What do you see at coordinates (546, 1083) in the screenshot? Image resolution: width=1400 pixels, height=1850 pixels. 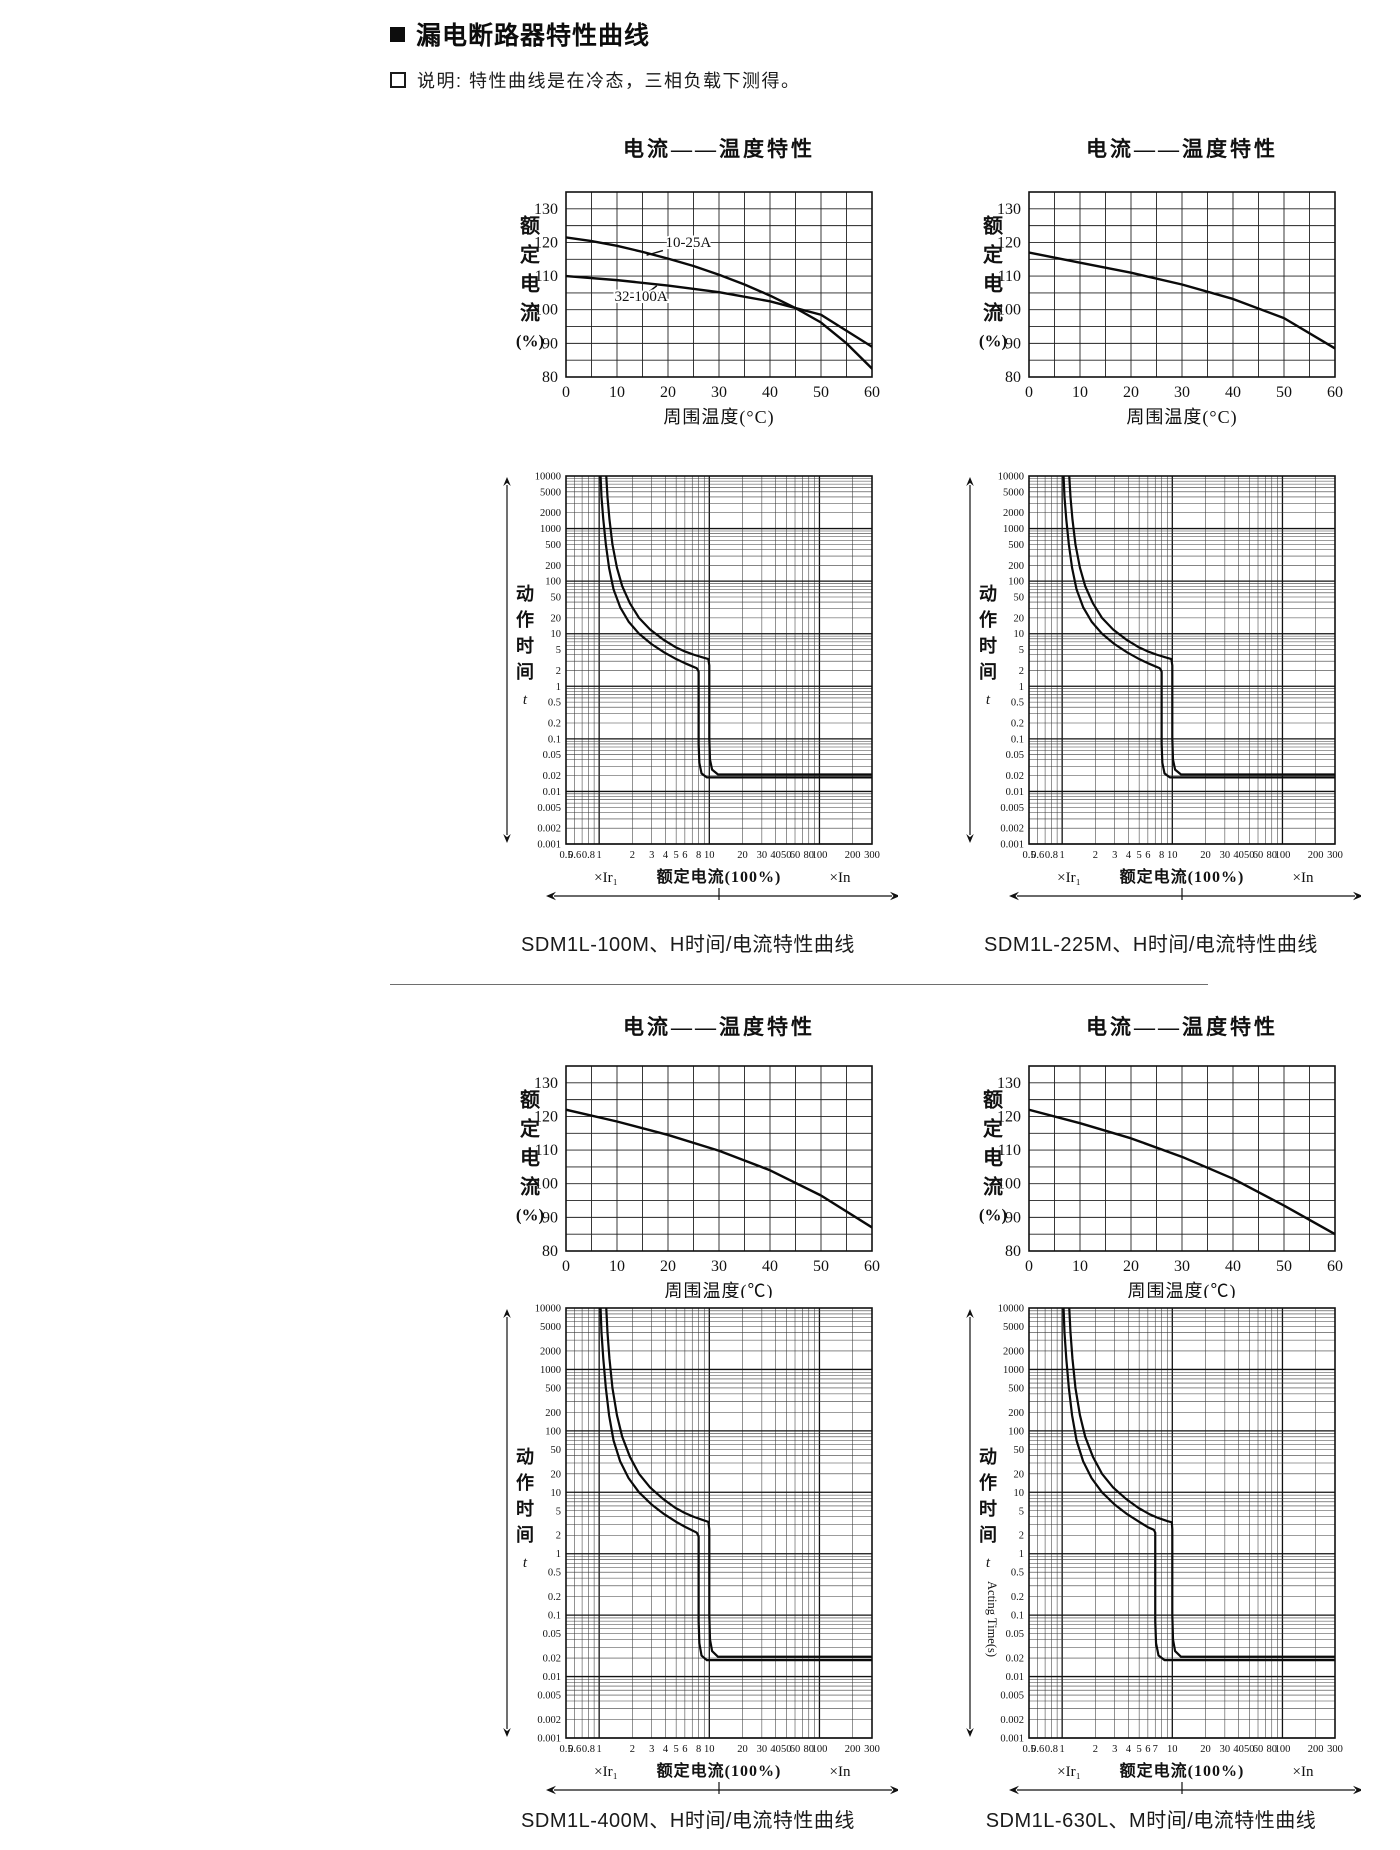 I see `svg-text: 130` at bounding box center [546, 1083].